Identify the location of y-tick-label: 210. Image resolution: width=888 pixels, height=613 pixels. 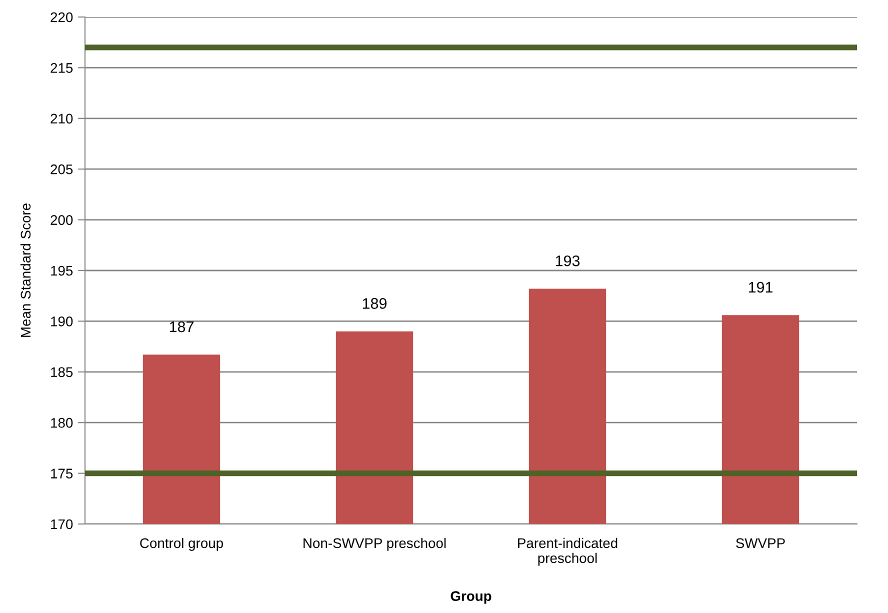
(61, 119).